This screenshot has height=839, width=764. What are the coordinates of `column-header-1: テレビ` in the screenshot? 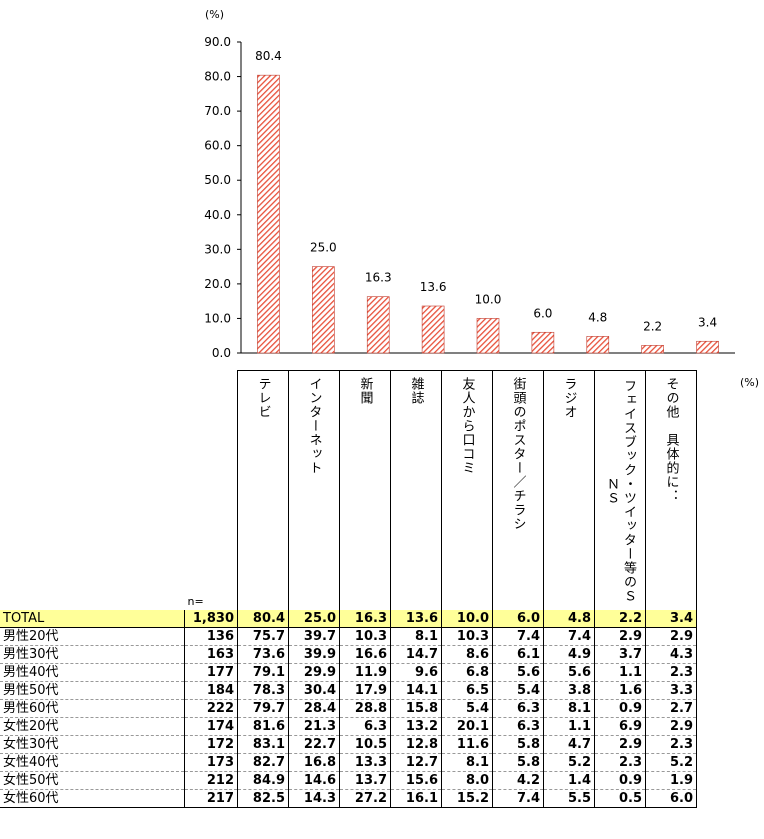 It's located at (263, 490).